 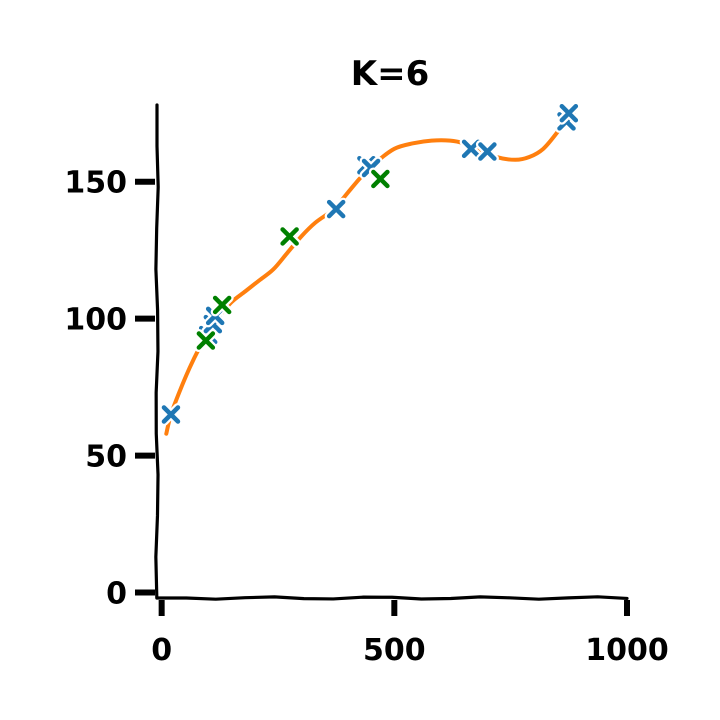 I want to click on x-tick-label: 1000, so click(x=627, y=650).